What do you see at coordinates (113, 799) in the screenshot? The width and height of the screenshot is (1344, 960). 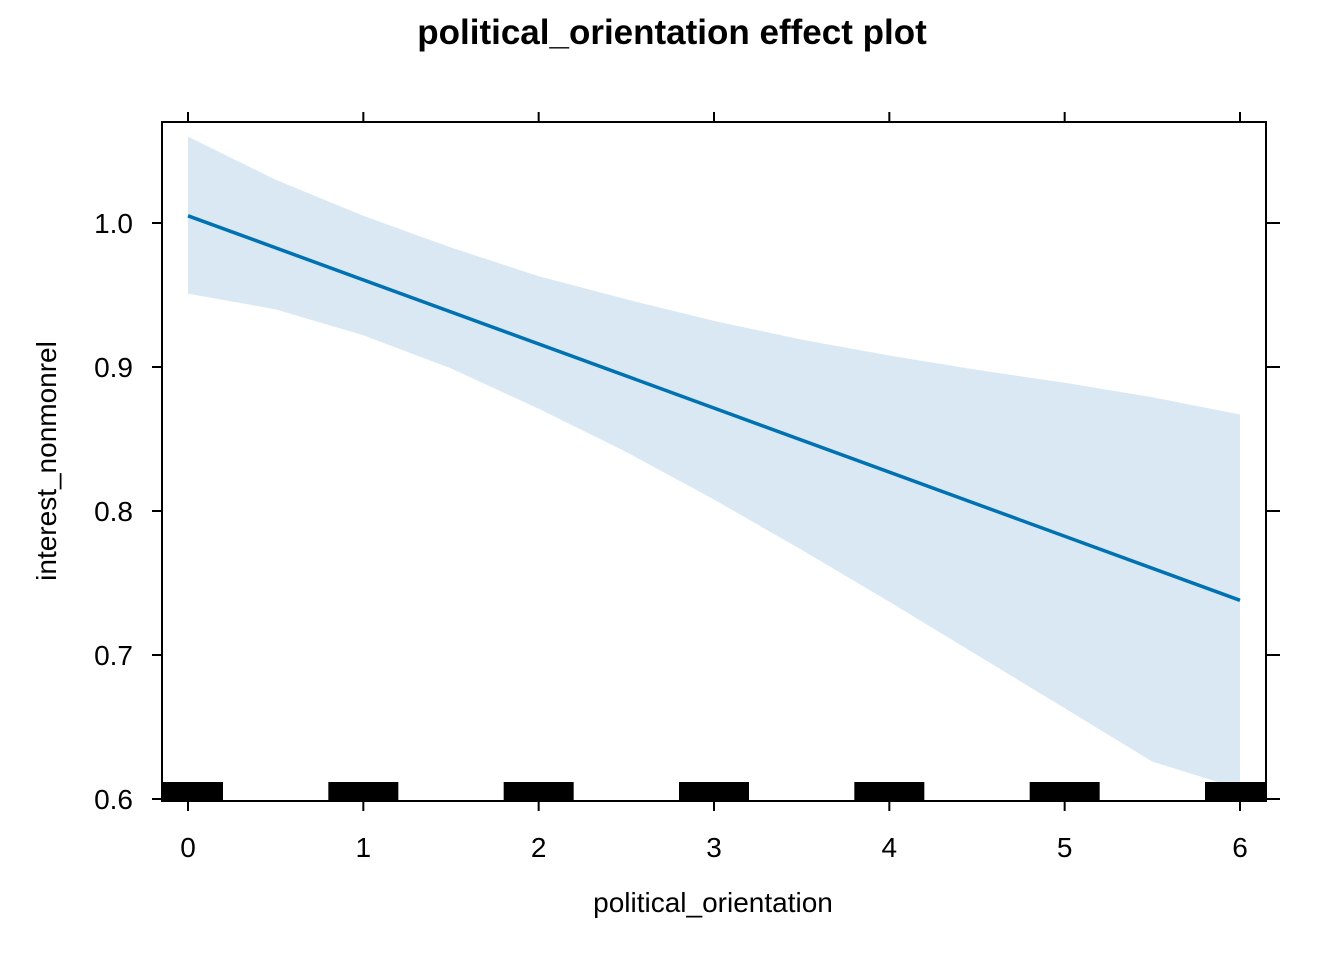 I see `y-tick-label: 0.6` at bounding box center [113, 799].